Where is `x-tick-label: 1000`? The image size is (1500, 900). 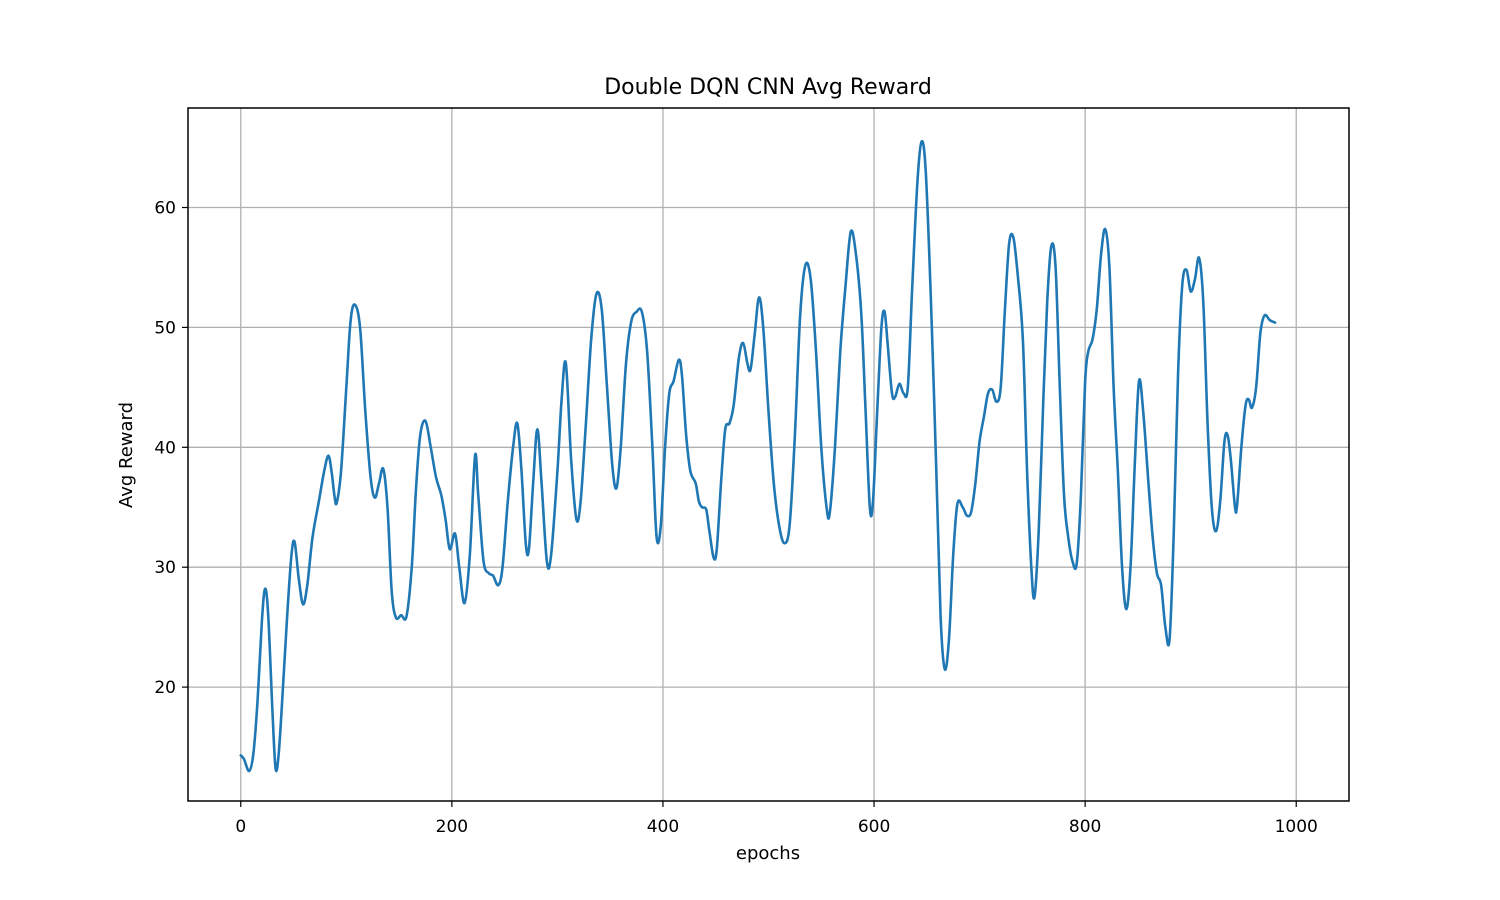 x-tick-label: 1000 is located at coordinates (1296, 827).